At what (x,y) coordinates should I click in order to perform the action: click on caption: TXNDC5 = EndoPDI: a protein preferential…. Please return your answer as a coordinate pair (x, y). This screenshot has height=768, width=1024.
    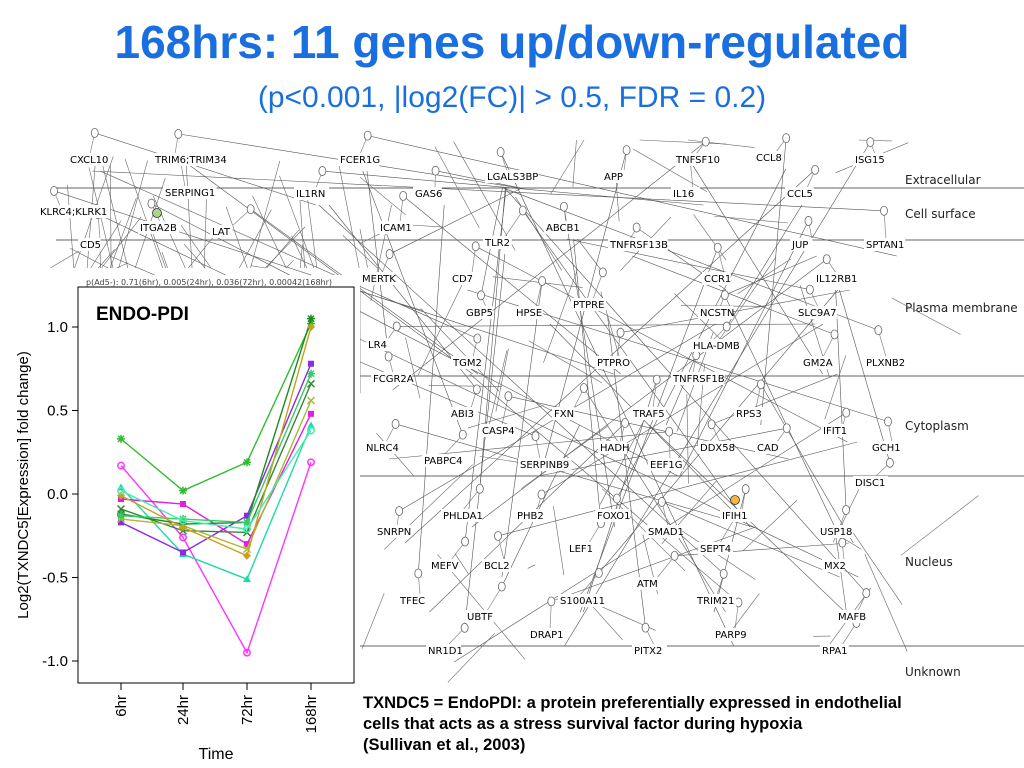
    Looking at the image, I should click on (693, 724).